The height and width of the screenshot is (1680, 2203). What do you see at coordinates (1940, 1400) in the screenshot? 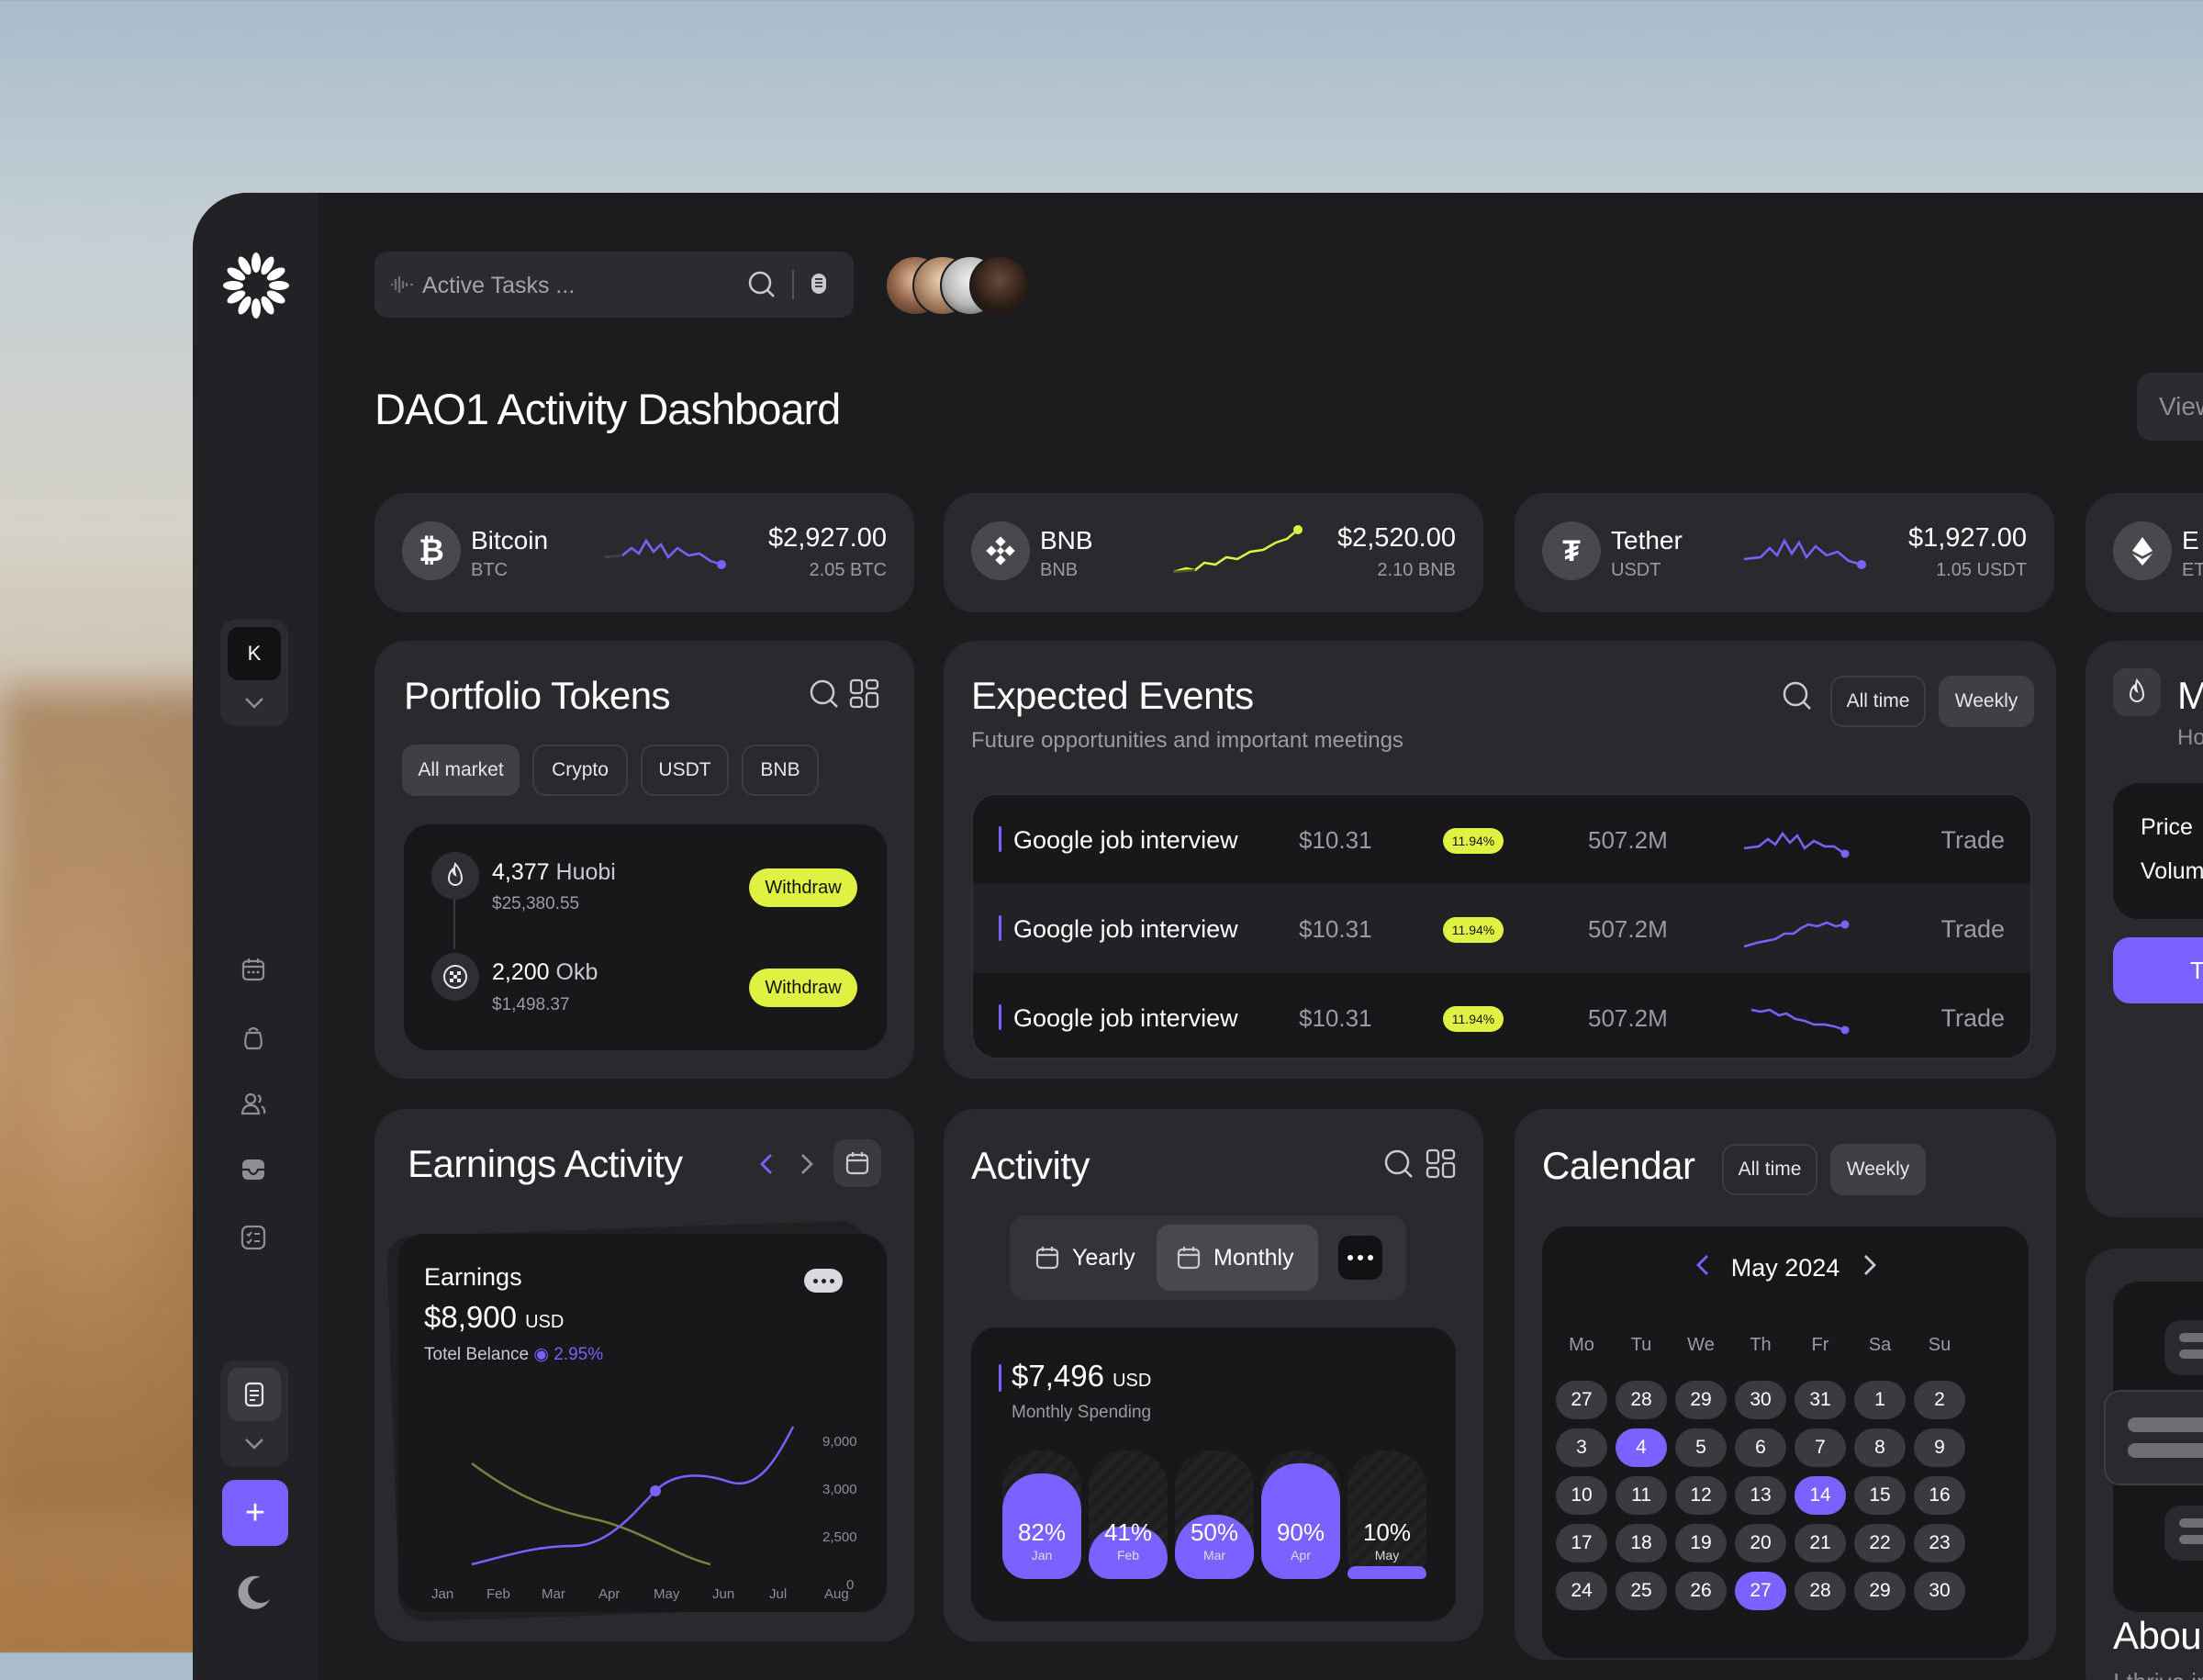
I see `calendar-day: 2` at bounding box center [1940, 1400].